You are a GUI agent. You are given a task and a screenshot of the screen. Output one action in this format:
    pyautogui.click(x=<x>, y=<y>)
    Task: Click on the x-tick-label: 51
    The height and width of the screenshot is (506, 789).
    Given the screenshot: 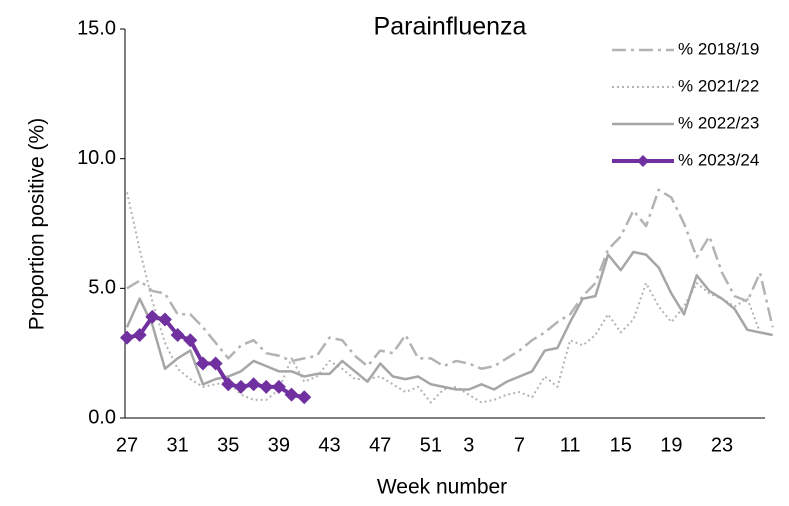 What is the action you would take?
    pyautogui.click(x=431, y=445)
    